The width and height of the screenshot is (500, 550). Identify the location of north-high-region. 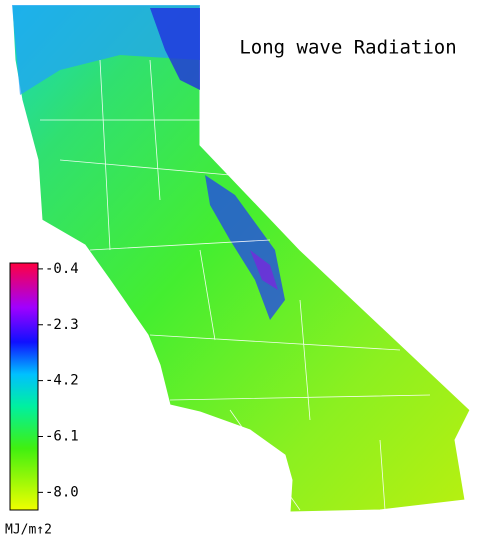
(106, 50).